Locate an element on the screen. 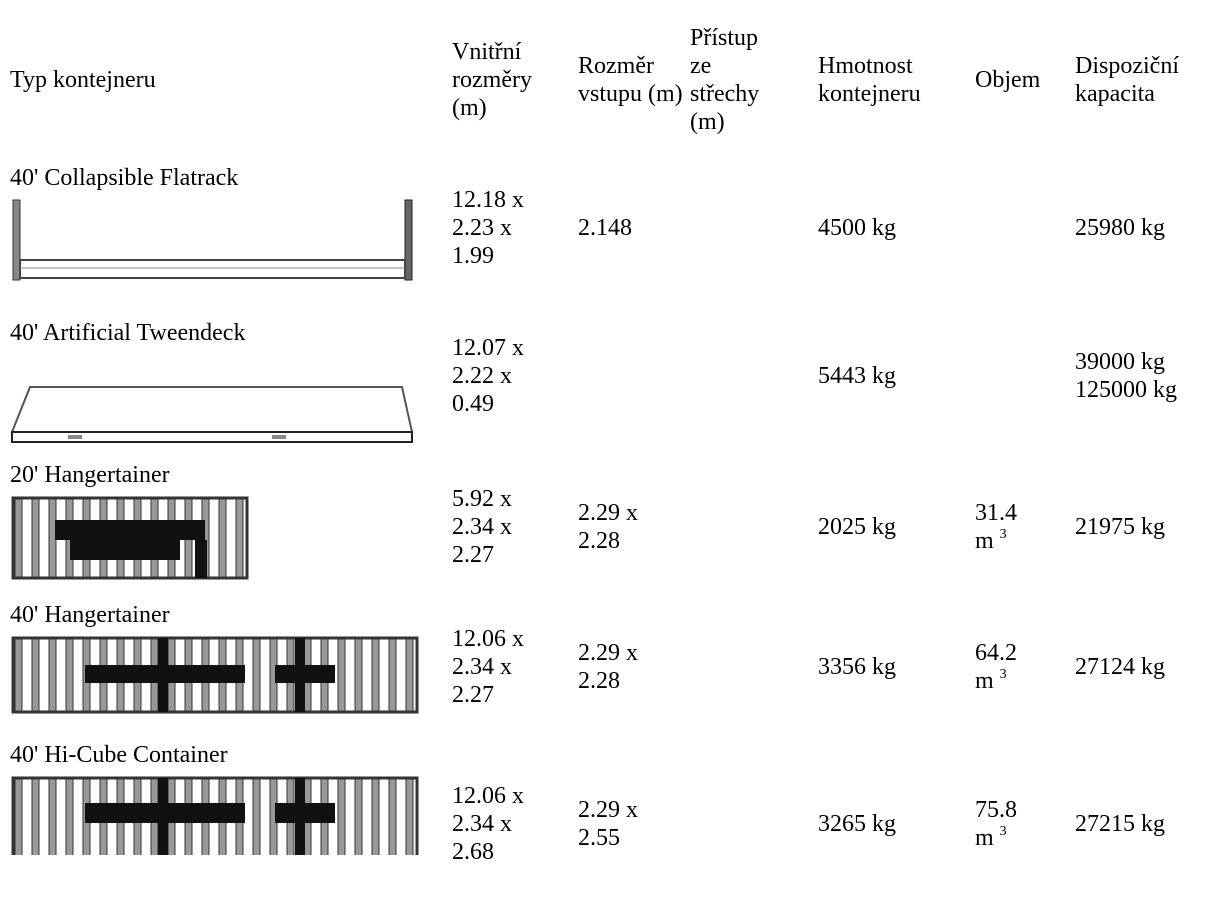 Image resolution: width=1230 pixels, height=910 pixels. header-cell: Objem is located at coordinates (1025, 80).